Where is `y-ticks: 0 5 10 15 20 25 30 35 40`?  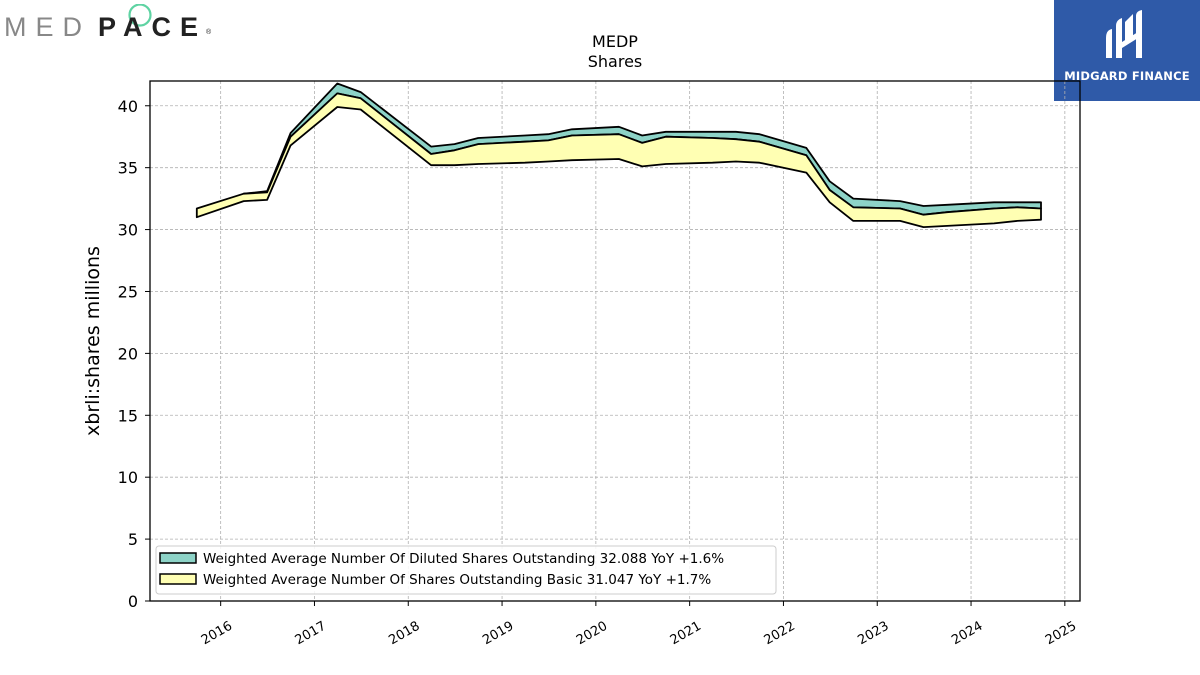
y-ticks: 0 5 10 15 20 25 30 35 40 is located at coordinates (134, 354).